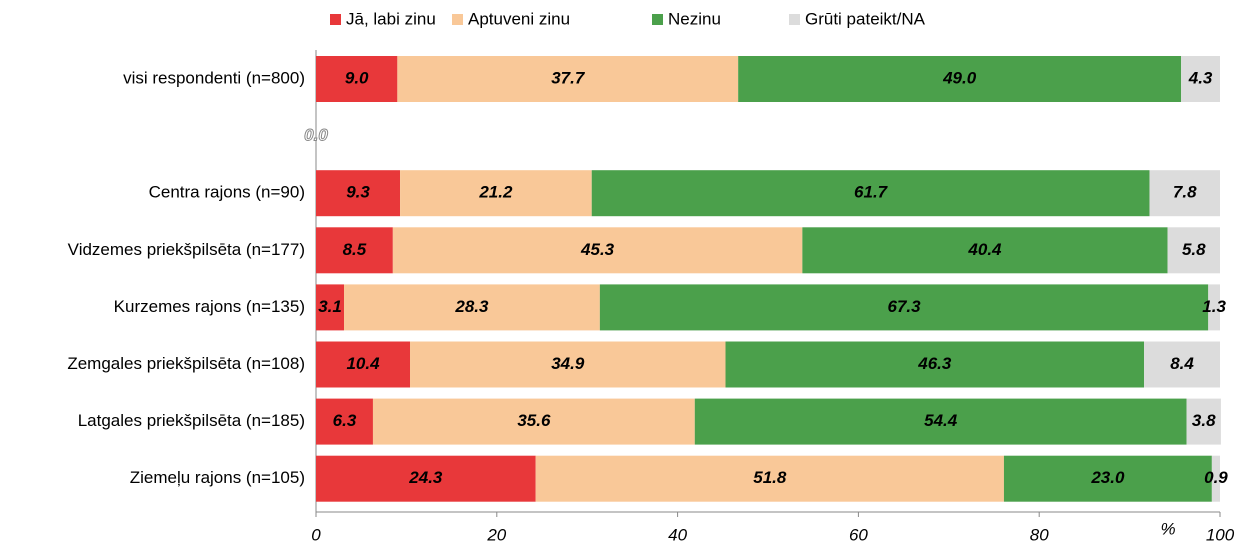 The height and width of the screenshot is (547, 1238). What do you see at coordinates (191, 420) in the screenshot?
I see `category-label: Latgales priekšpilsēta (n=185)` at bounding box center [191, 420].